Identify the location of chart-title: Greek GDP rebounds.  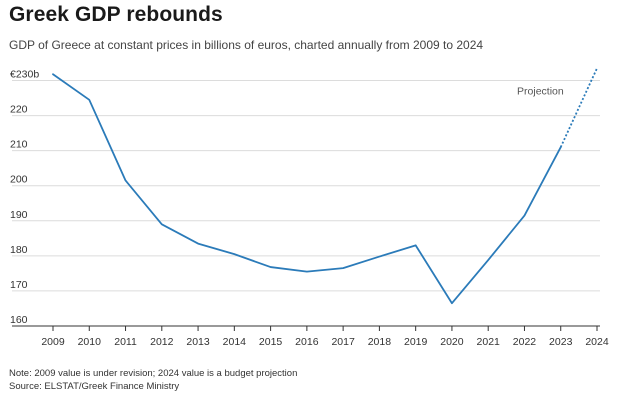
(116, 14).